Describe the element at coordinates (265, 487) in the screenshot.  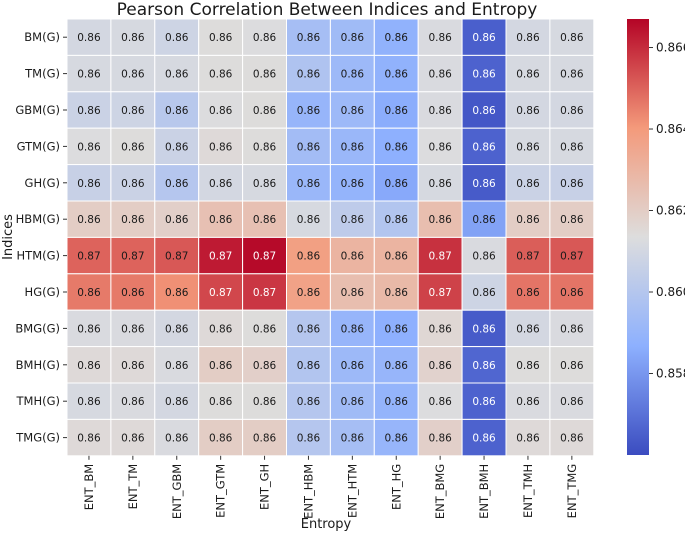
I see `x-tick-label: ENT_GH` at that location.